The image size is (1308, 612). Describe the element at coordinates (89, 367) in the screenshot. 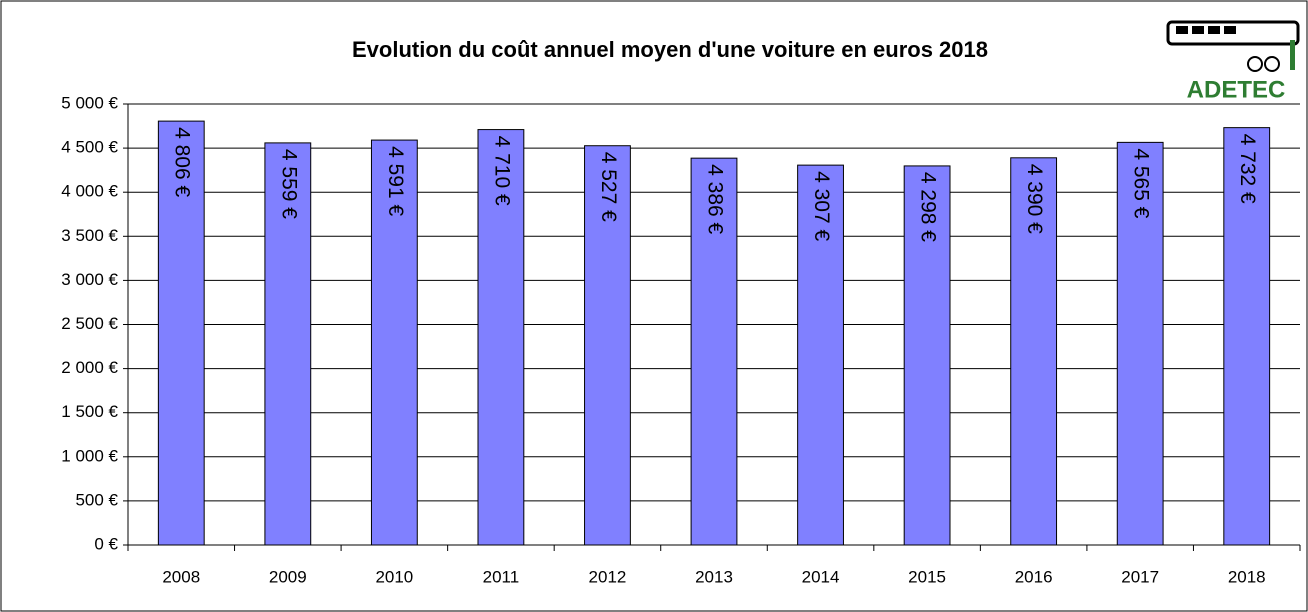

I see `y-tick-label: 2 000 €` at that location.